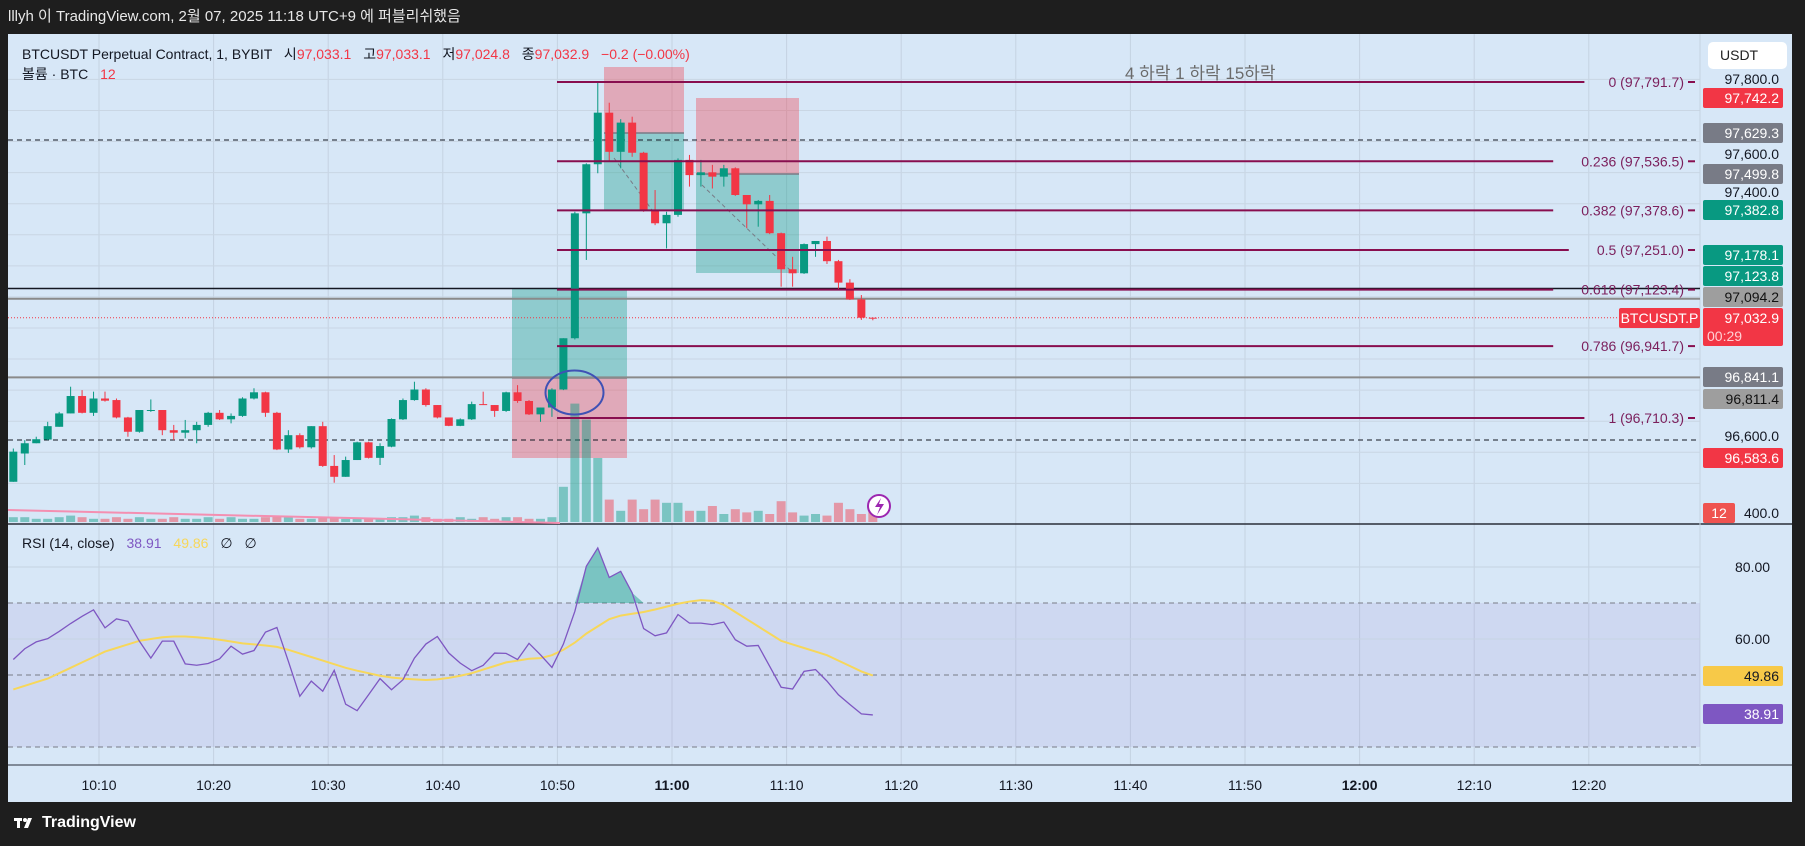 The height and width of the screenshot is (846, 1805). What do you see at coordinates (369, 54) in the screenshot?
I see `high-label: 고` at bounding box center [369, 54].